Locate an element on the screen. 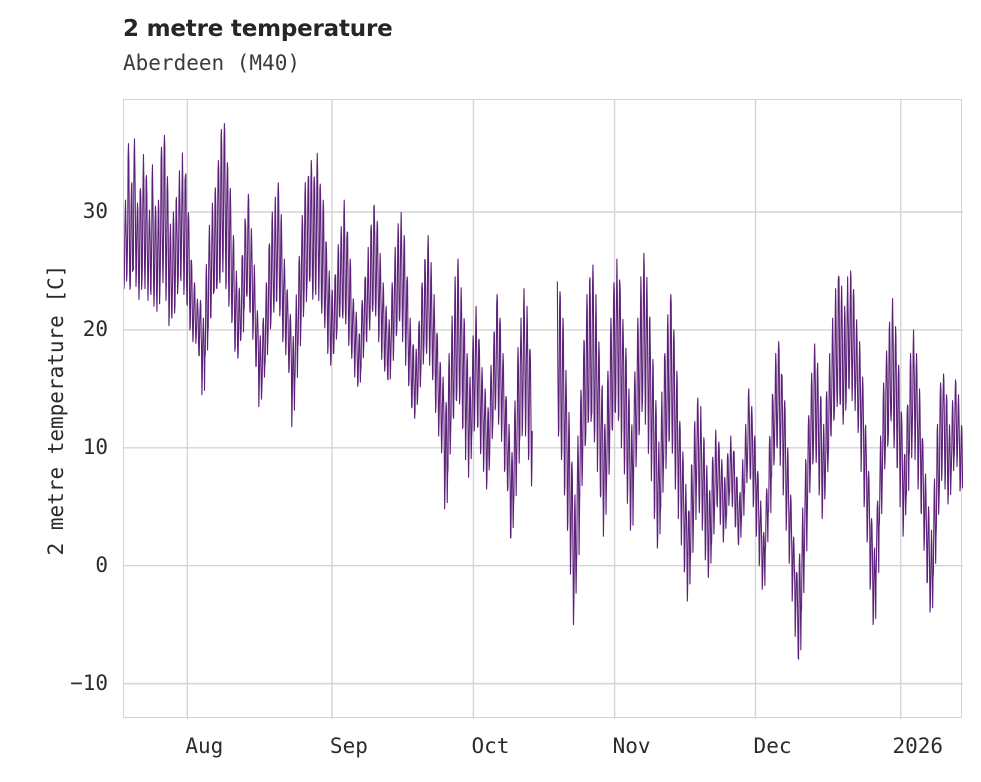  x-tick-label: Aug is located at coordinates (204, 746).